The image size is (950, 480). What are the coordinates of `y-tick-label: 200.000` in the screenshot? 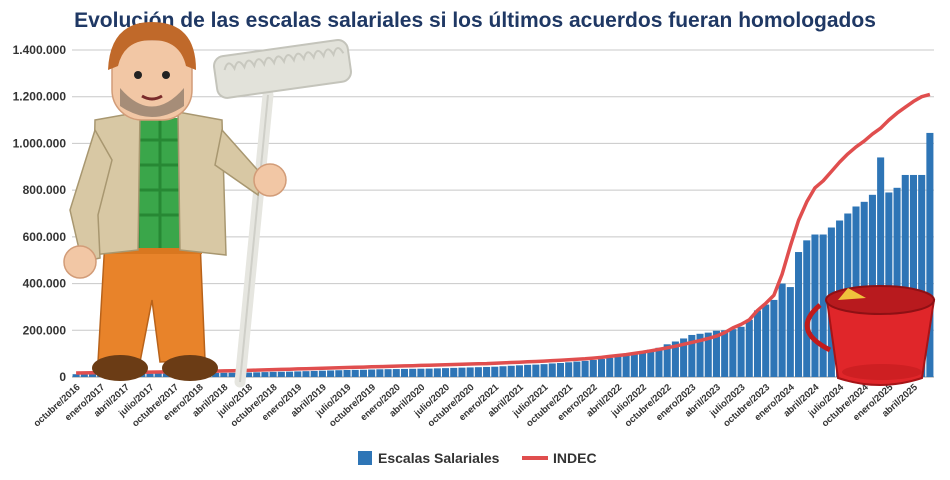 It's located at (45, 330).